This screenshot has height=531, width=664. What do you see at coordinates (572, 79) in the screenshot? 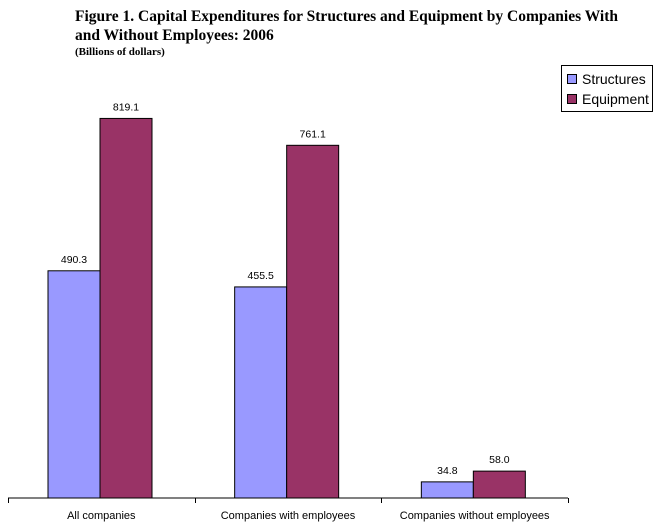
I see `legend-swatch-structures` at bounding box center [572, 79].